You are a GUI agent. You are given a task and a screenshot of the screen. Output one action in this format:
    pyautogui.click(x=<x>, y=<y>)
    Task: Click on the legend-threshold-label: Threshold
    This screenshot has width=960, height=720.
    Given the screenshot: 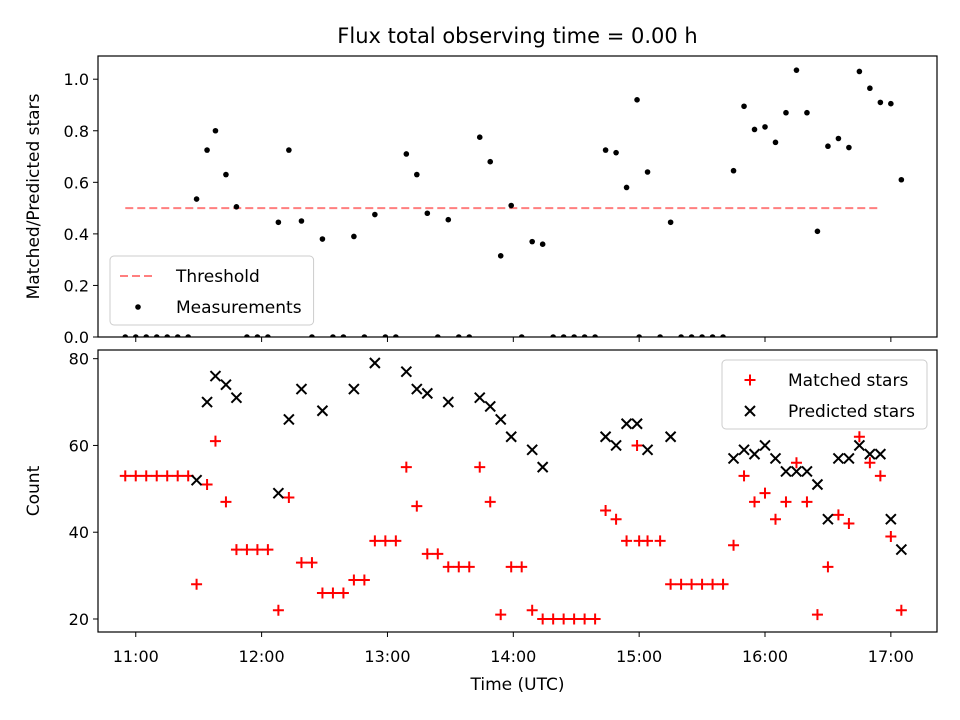 What is the action you would take?
    pyautogui.click(x=217, y=277)
    